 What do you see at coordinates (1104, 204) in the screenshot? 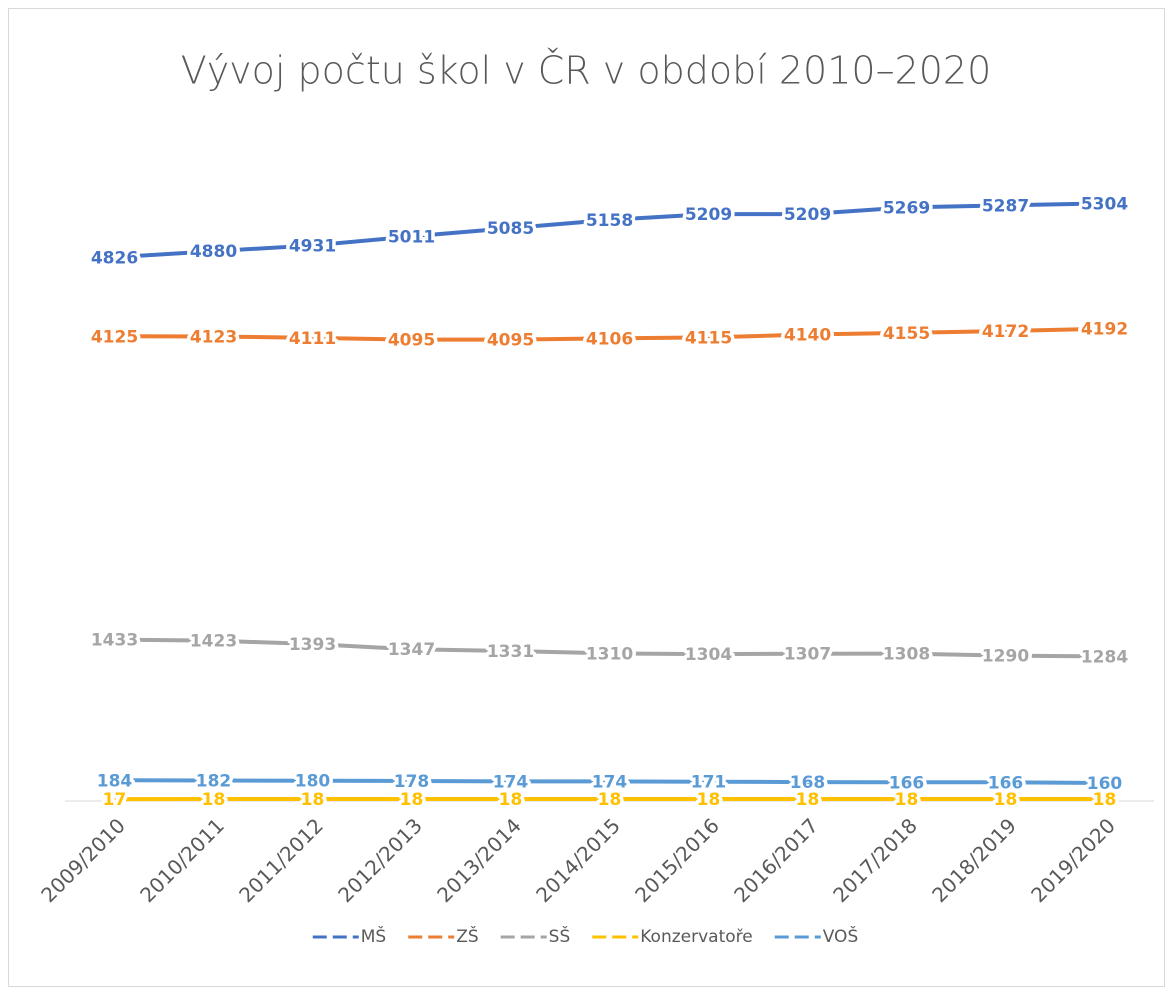
I see `data-label: 5304` at bounding box center [1104, 204].